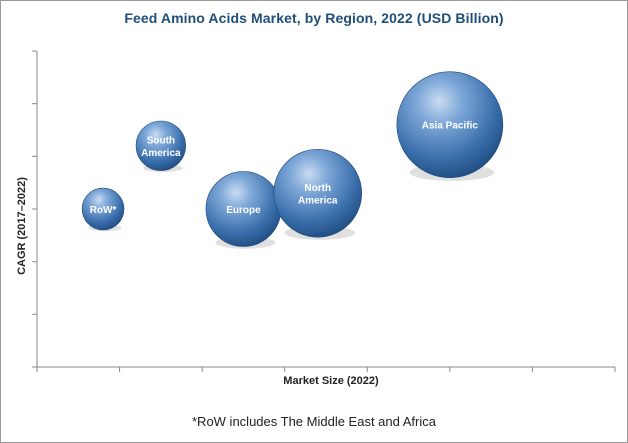 The image size is (628, 443). I want to click on bubble-label: North, so click(317, 188).